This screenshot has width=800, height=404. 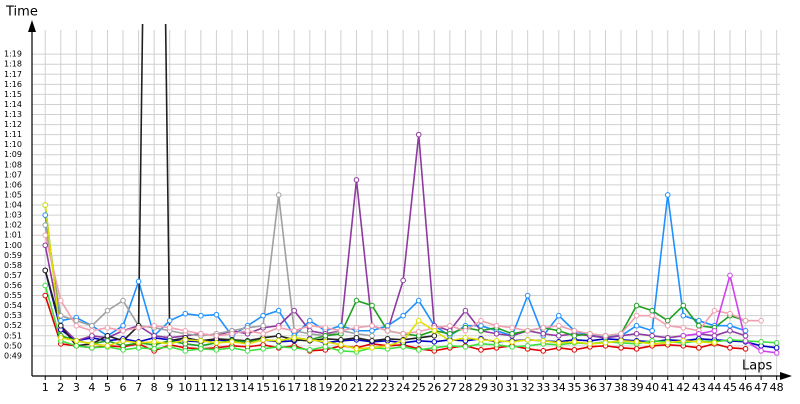 What do you see at coordinates (13, 355) in the screenshot?
I see `y-tick-label: 0:49` at bounding box center [13, 355].